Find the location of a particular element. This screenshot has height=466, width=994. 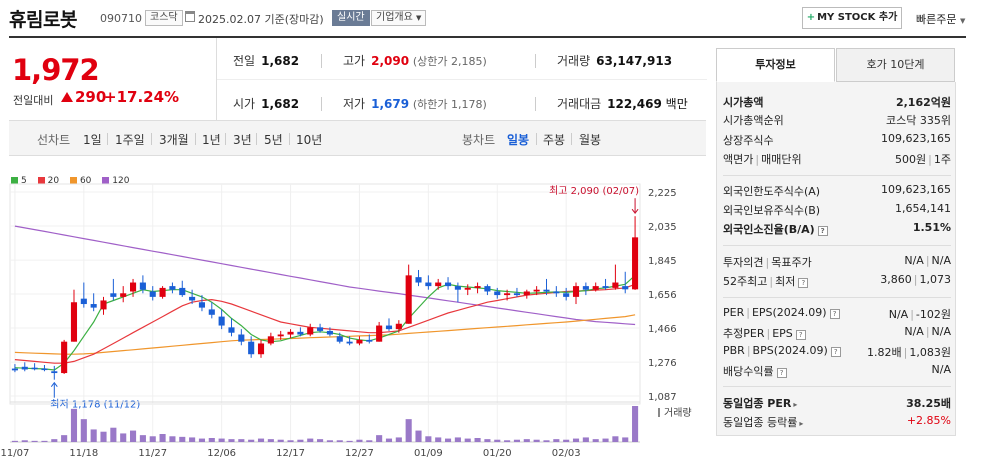

legend-ma60: 60 is located at coordinates (80, 181).